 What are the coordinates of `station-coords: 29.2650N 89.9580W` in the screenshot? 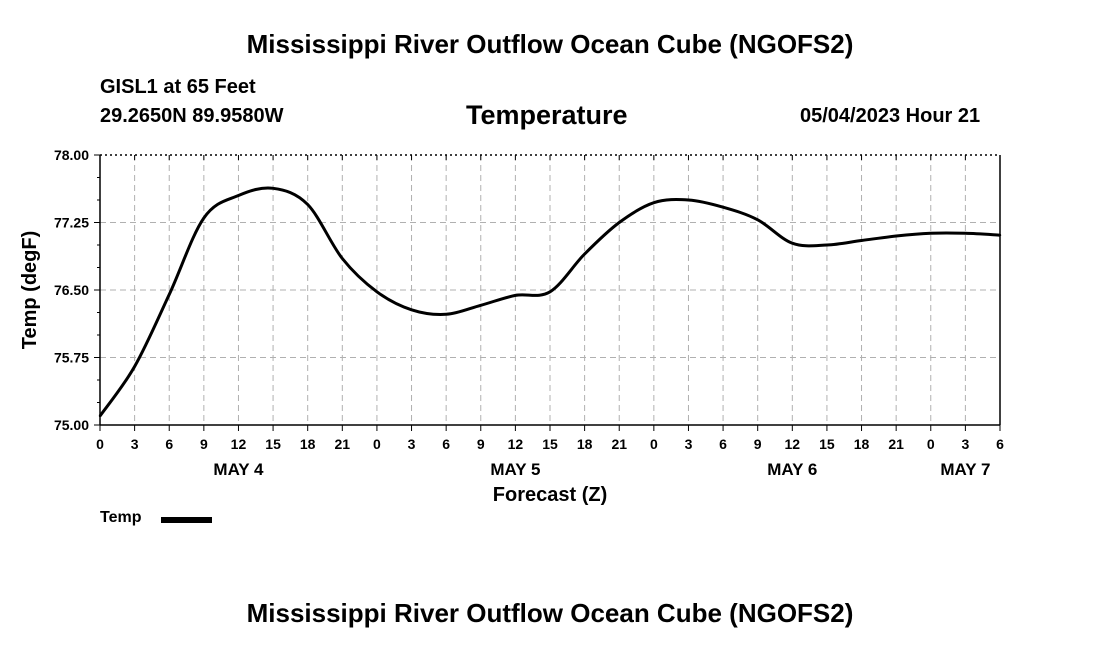 It's located at (192, 116).